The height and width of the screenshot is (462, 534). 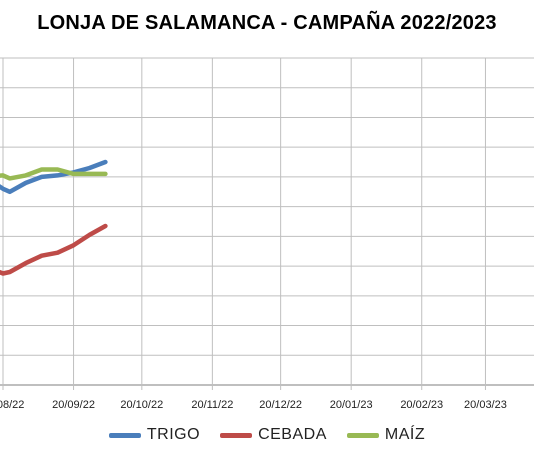 I want to click on x-tick-label: 20/08/22, so click(x=12, y=405).